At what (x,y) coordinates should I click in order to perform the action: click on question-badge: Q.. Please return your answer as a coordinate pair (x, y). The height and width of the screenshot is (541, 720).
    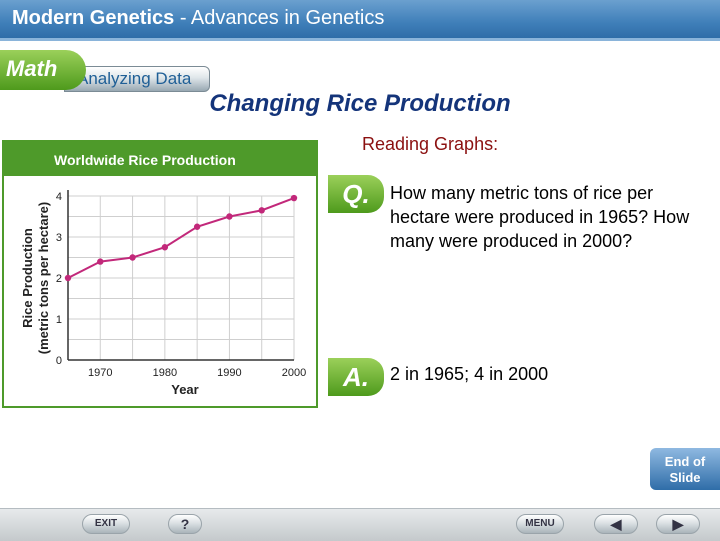
    Looking at the image, I should click on (356, 194).